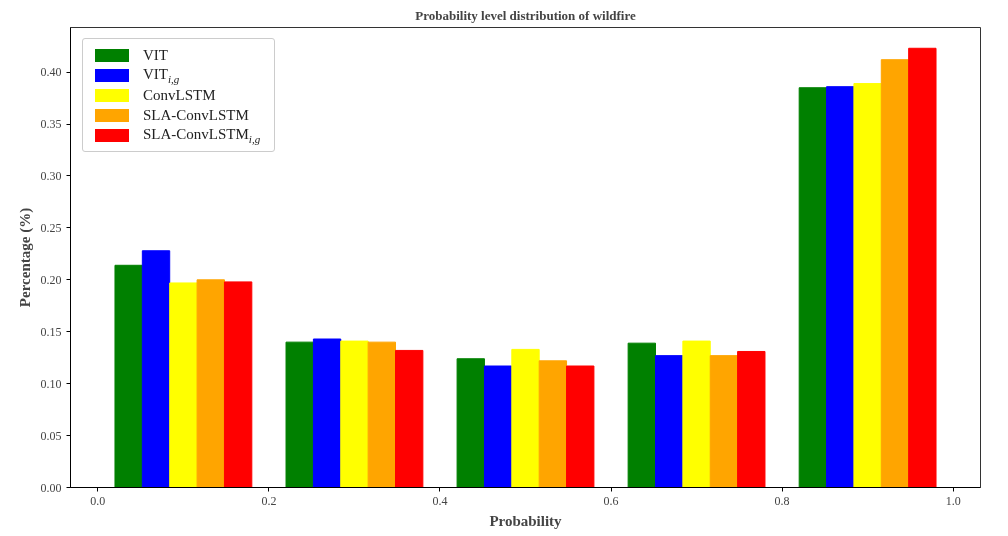 The height and width of the screenshot is (536, 1008). Describe the element at coordinates (51, 124) in the screenshot. I see `y-tick-label: 0.35` at that location.